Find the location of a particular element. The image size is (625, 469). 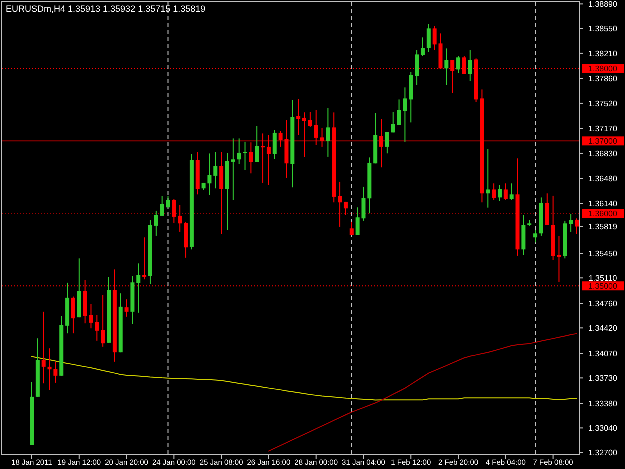

y-tick-label: 1.38210 is located at coordinates (603, 53).